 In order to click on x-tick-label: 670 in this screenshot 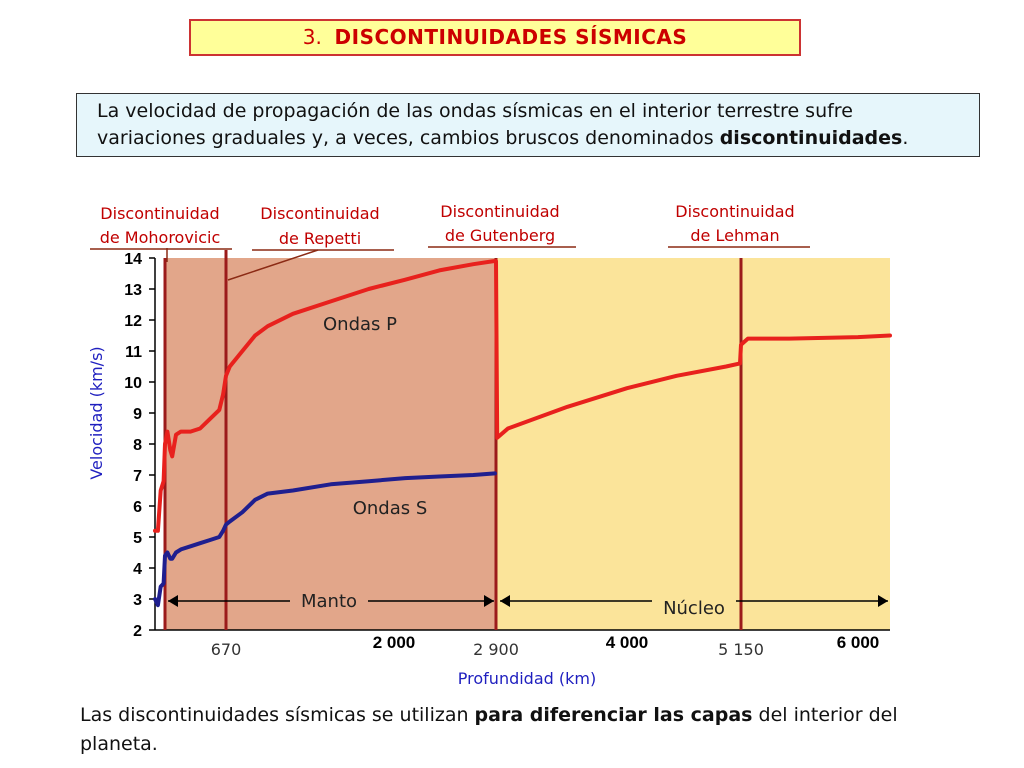, I will do `click(226, 649)`.